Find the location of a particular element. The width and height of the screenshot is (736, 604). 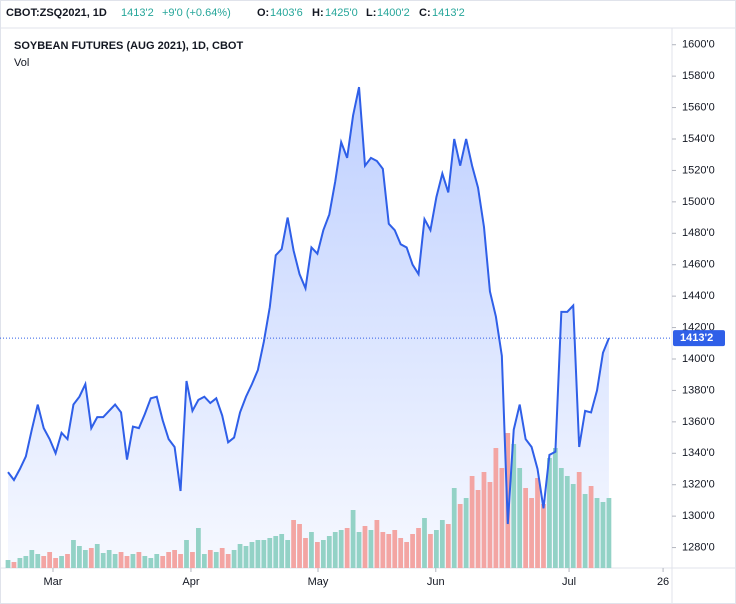

y-tick-label: 1400'0 is located at coordinates (698, 359).